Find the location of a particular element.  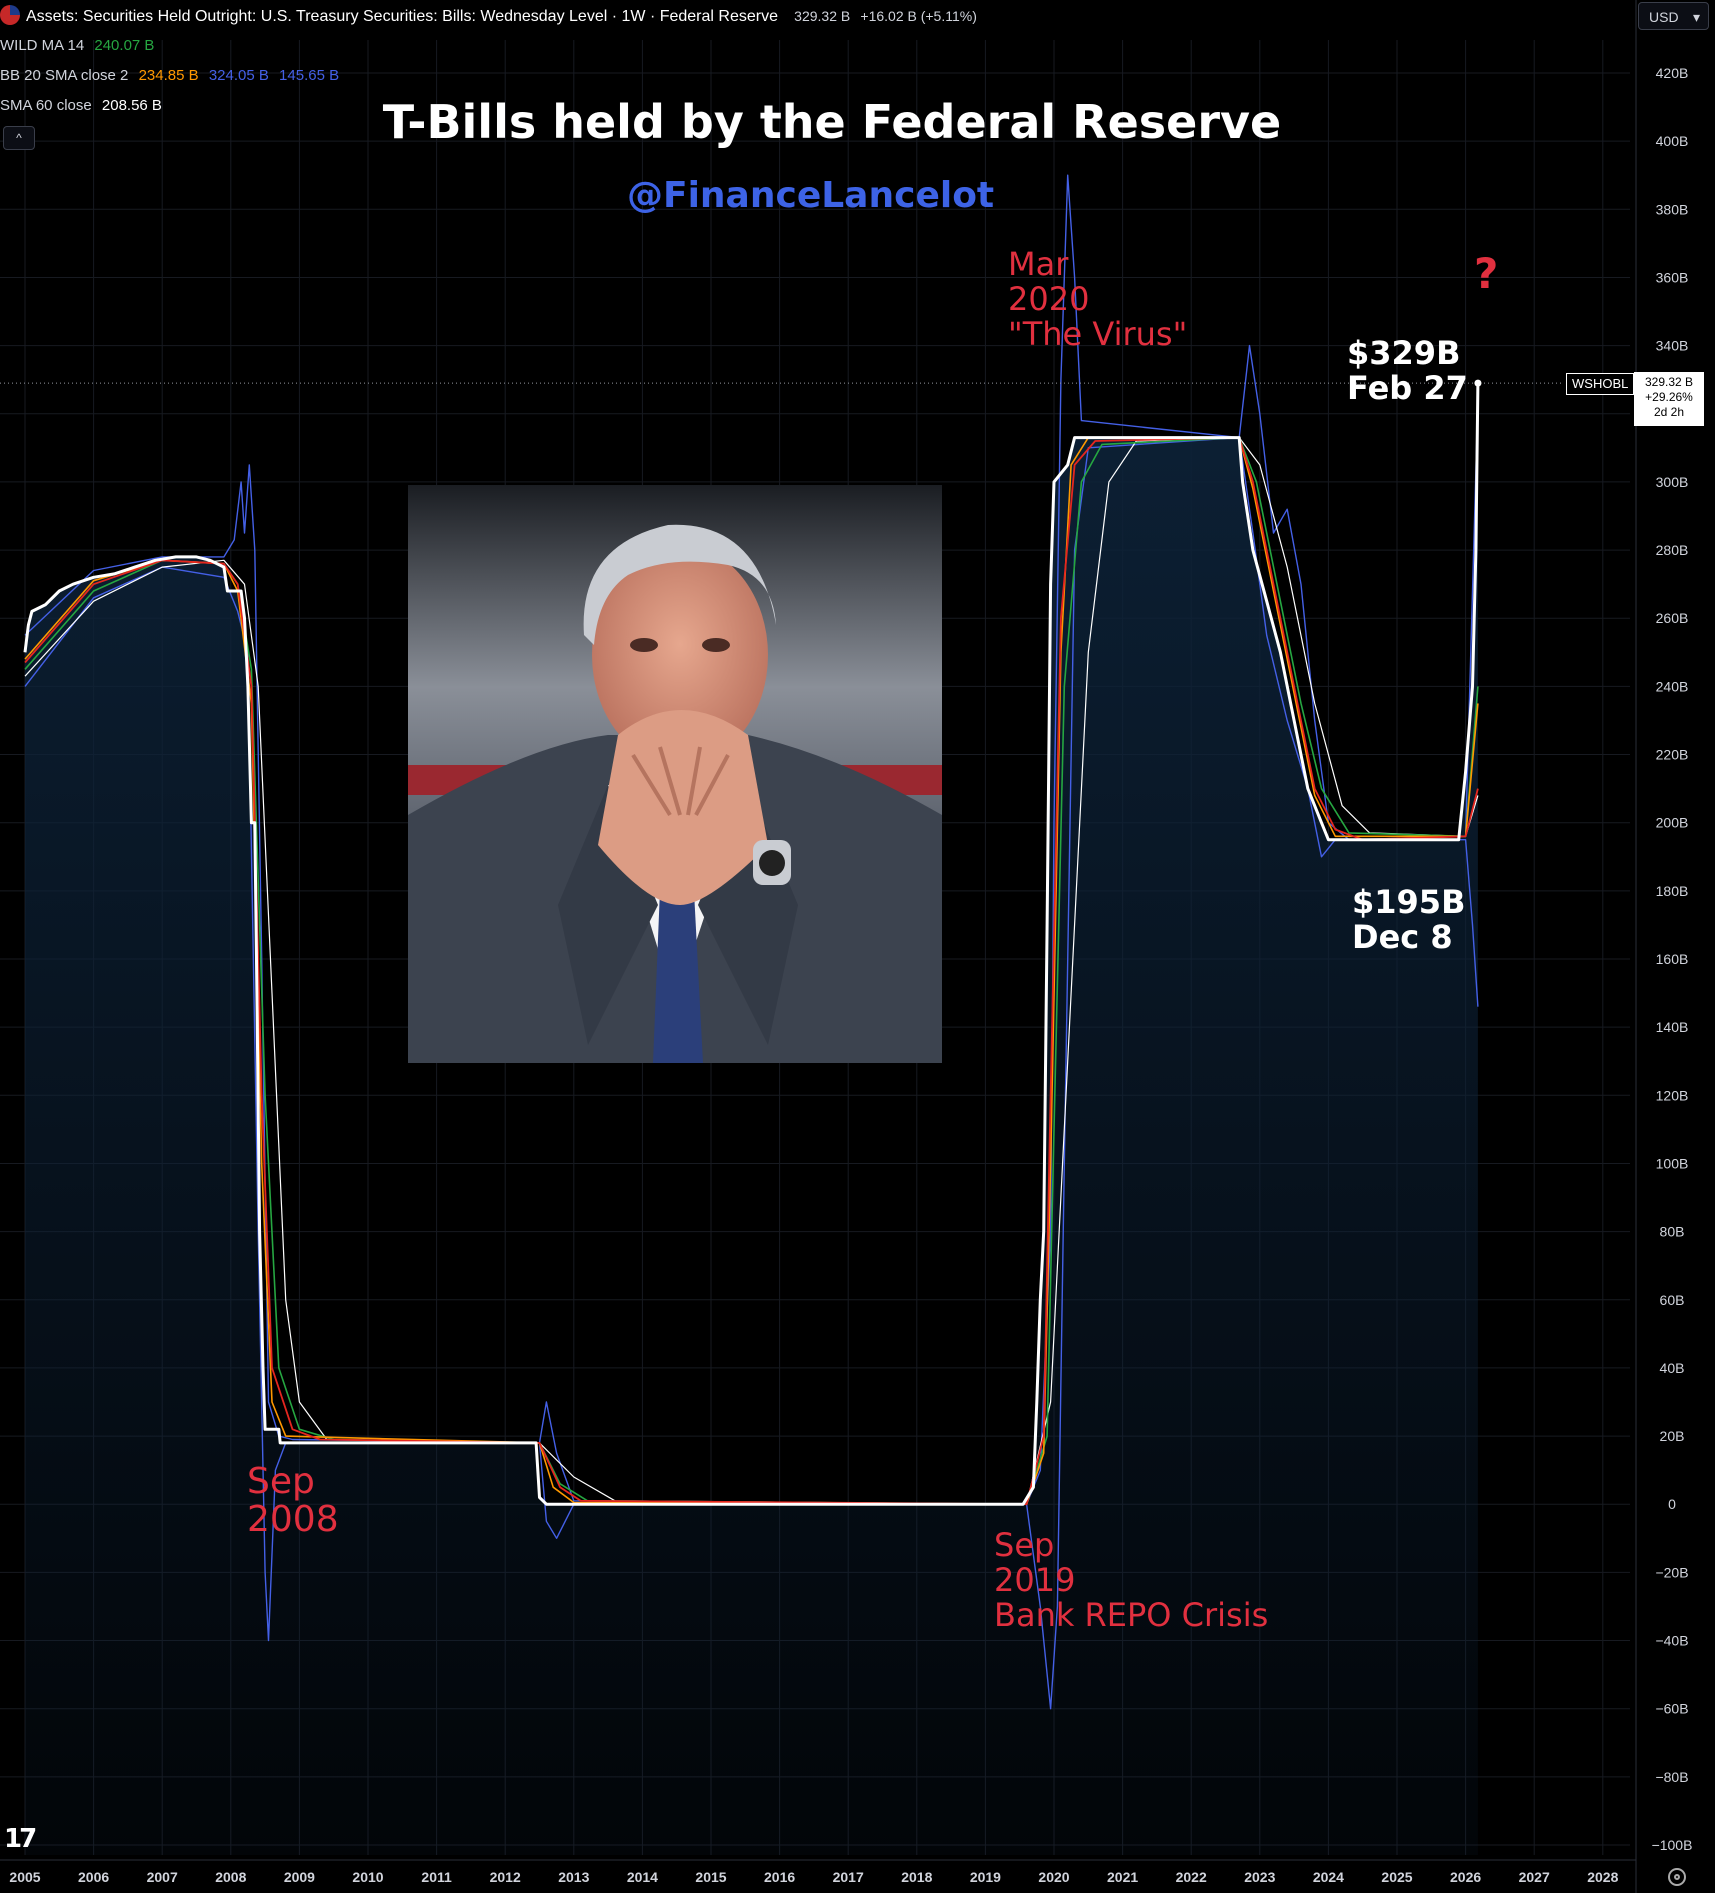

annotation-sep-2019: Sep 2019 Bank REPO Crisis is located at coordinates (1131, 1580).